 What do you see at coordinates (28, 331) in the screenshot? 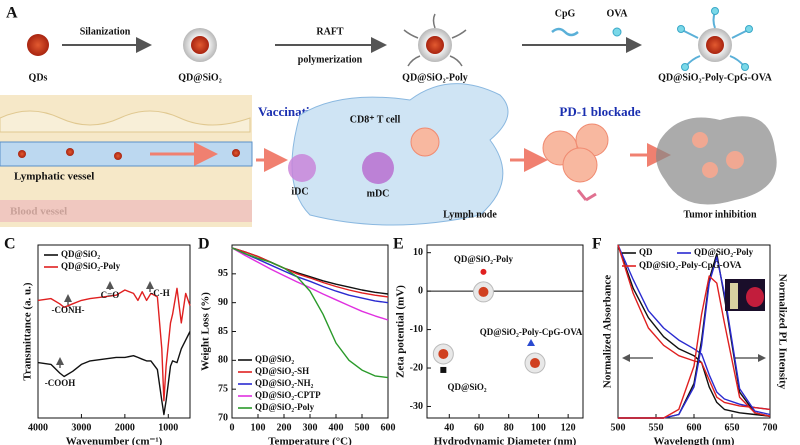
I see `y-axis-title: Transmittance (a. u.)` at bounding box center [28, 331].